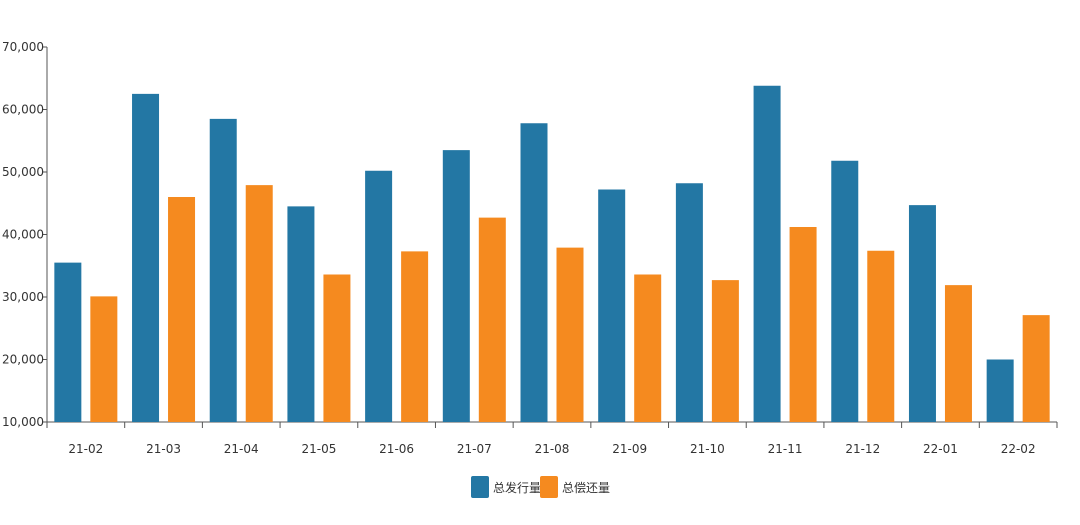  What do you see at coordinates (707, 449) in the screenshot?
I see `x-tick-label: 21-10` at bounding box center [707, 449].